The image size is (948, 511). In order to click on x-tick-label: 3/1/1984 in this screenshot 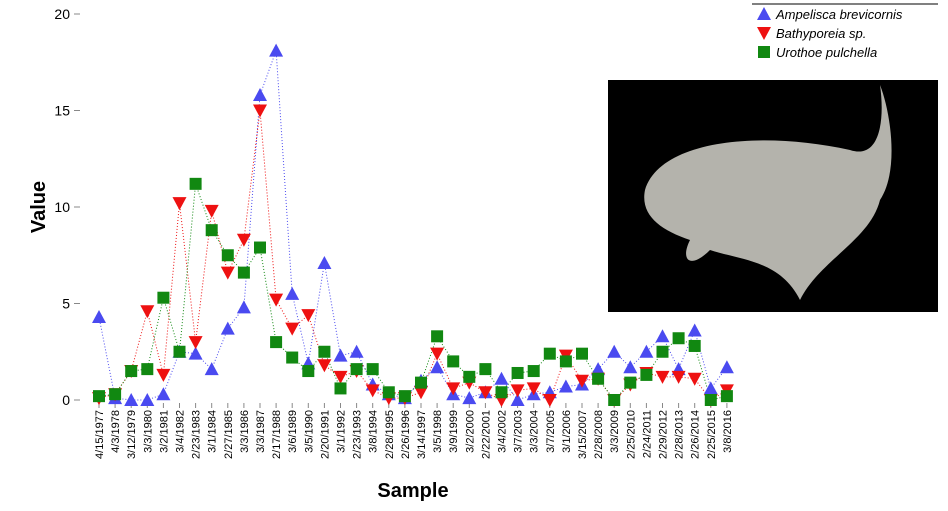, I will do `click(213, 431)`.